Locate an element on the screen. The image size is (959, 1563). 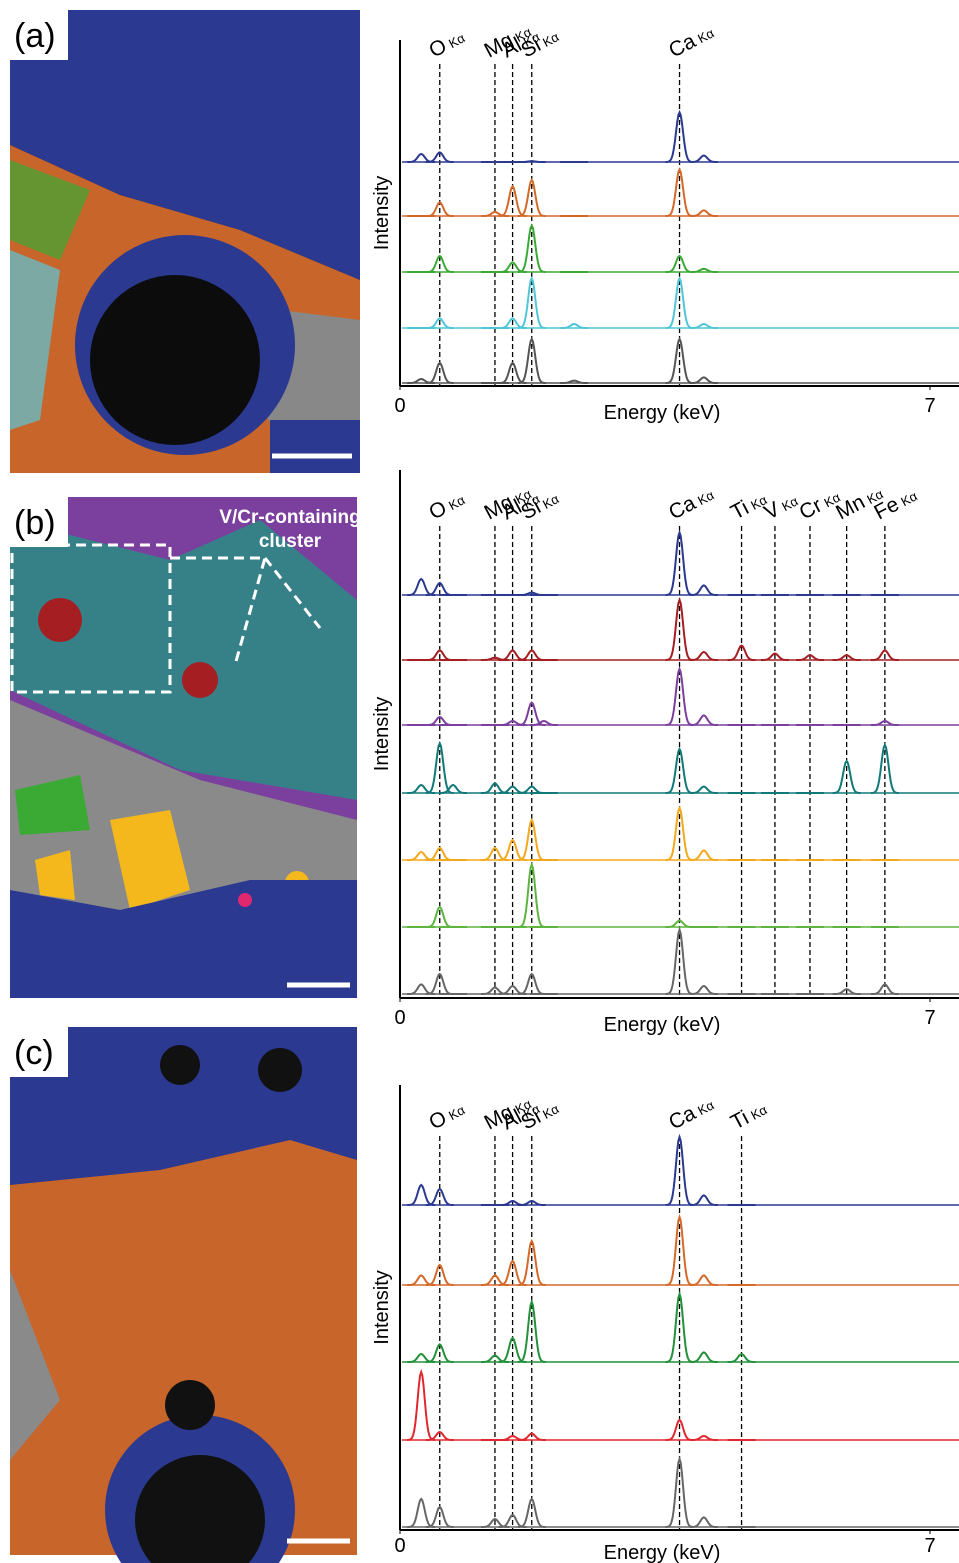
y-axis-label: Intensity is located at coordinates (382, 213).